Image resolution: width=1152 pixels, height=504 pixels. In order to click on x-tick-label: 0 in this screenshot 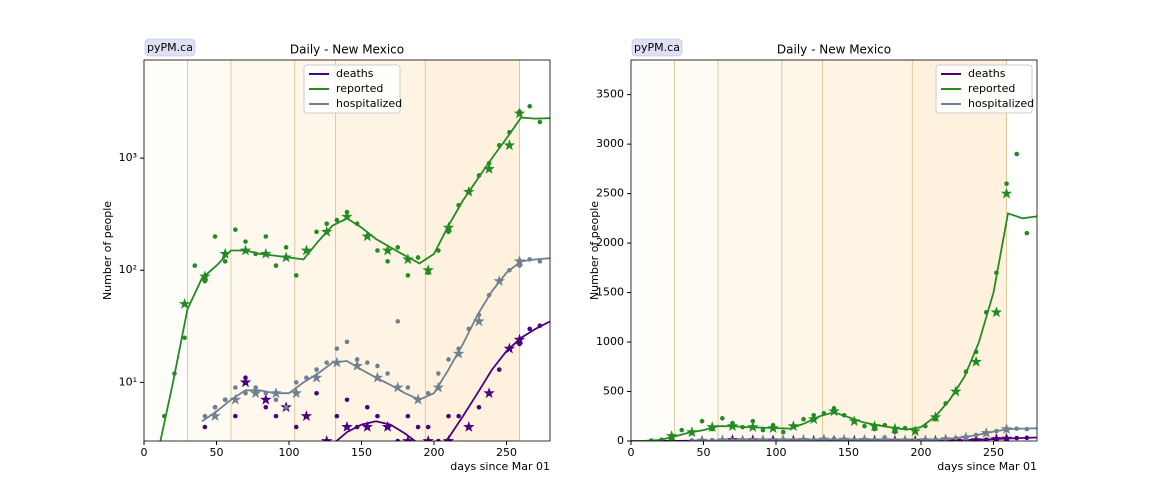, I will do `click(144, 452)`.